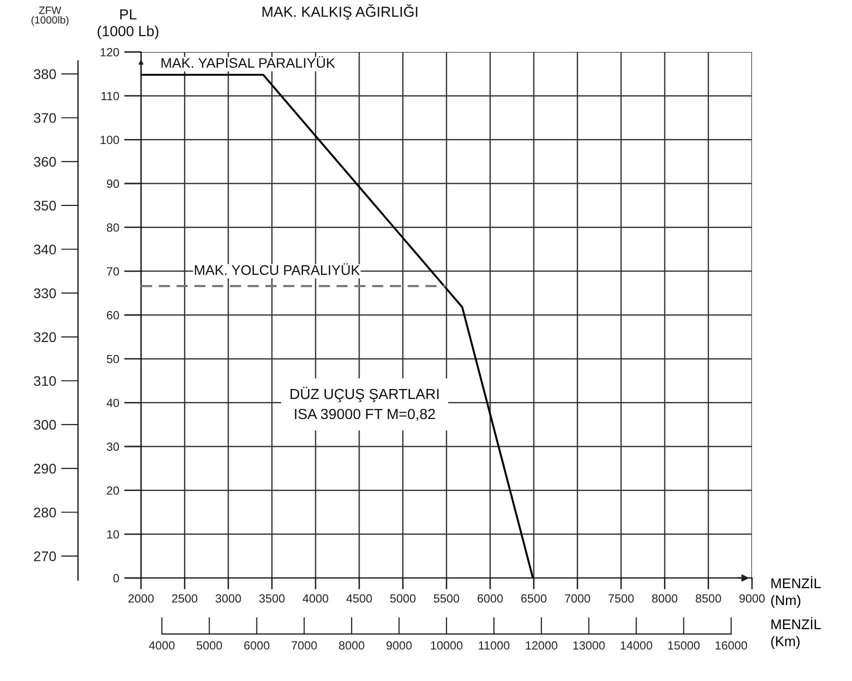  I want to click on x2-tick-label: 4000, so click(162, 645).